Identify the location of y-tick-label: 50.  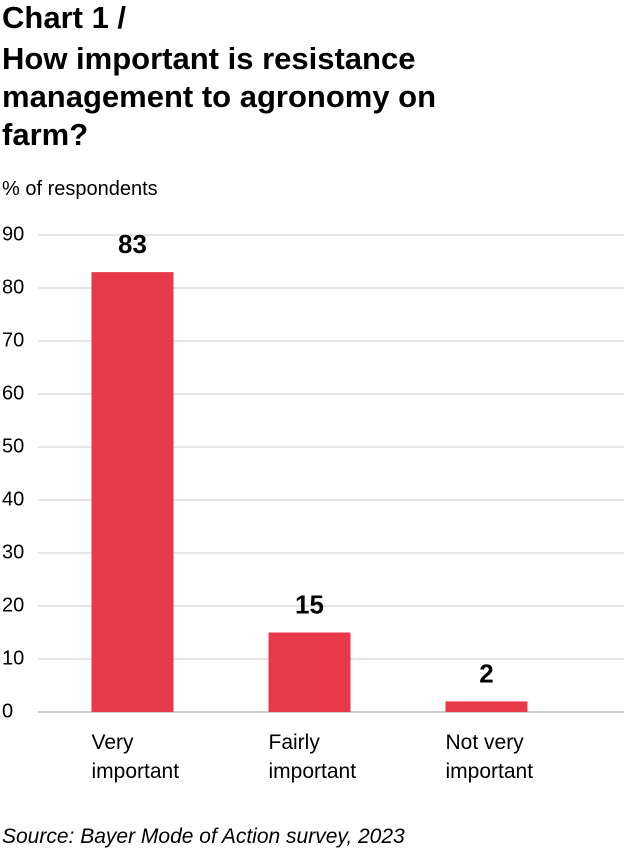
(13, 446).